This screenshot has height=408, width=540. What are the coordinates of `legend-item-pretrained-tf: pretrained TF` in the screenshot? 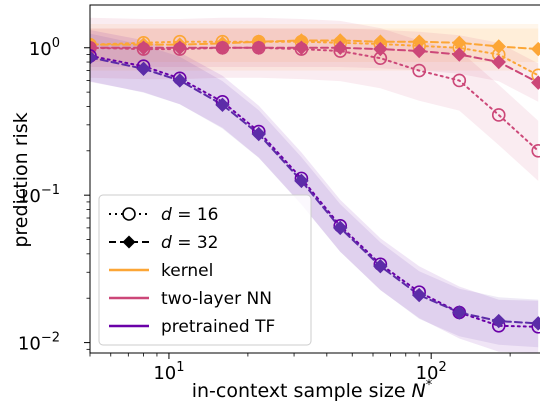 It's located at (192, 327).